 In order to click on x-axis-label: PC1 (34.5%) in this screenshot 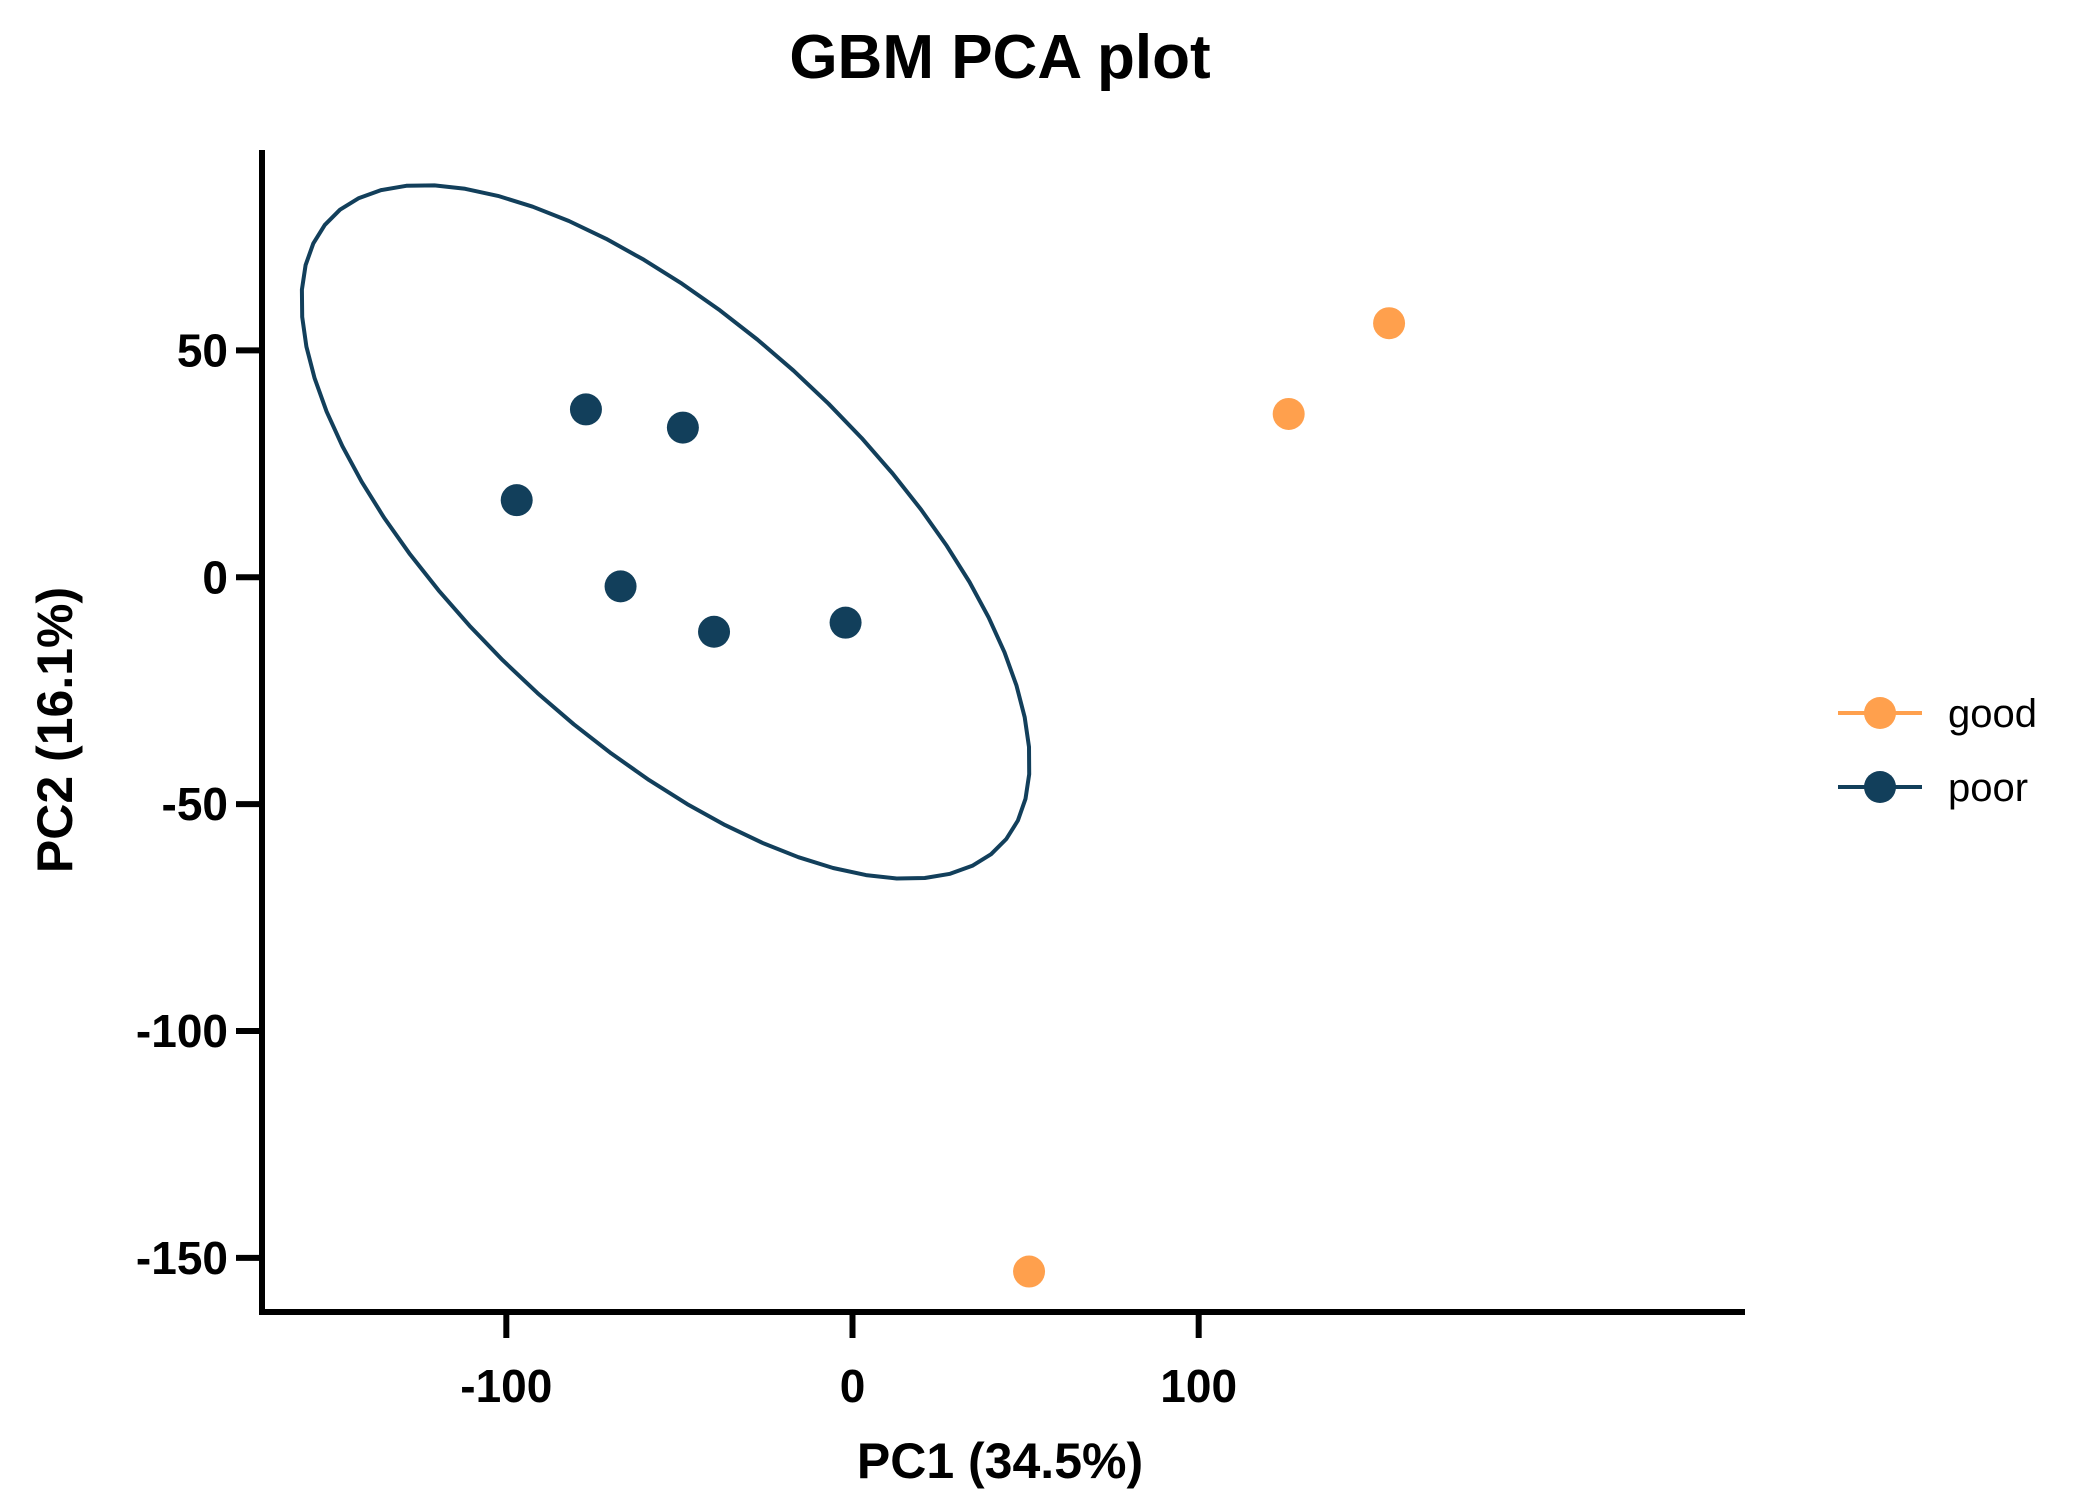, I will do `click(1000, 1461)`.